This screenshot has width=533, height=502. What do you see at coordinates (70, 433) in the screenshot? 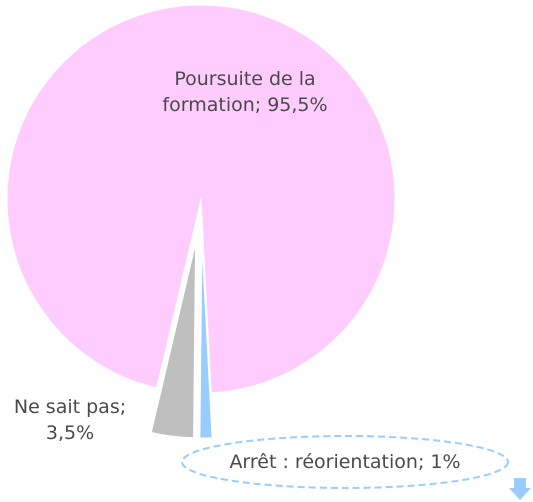
I see `value-label: 3,5%` at bounding box center [70, 433].